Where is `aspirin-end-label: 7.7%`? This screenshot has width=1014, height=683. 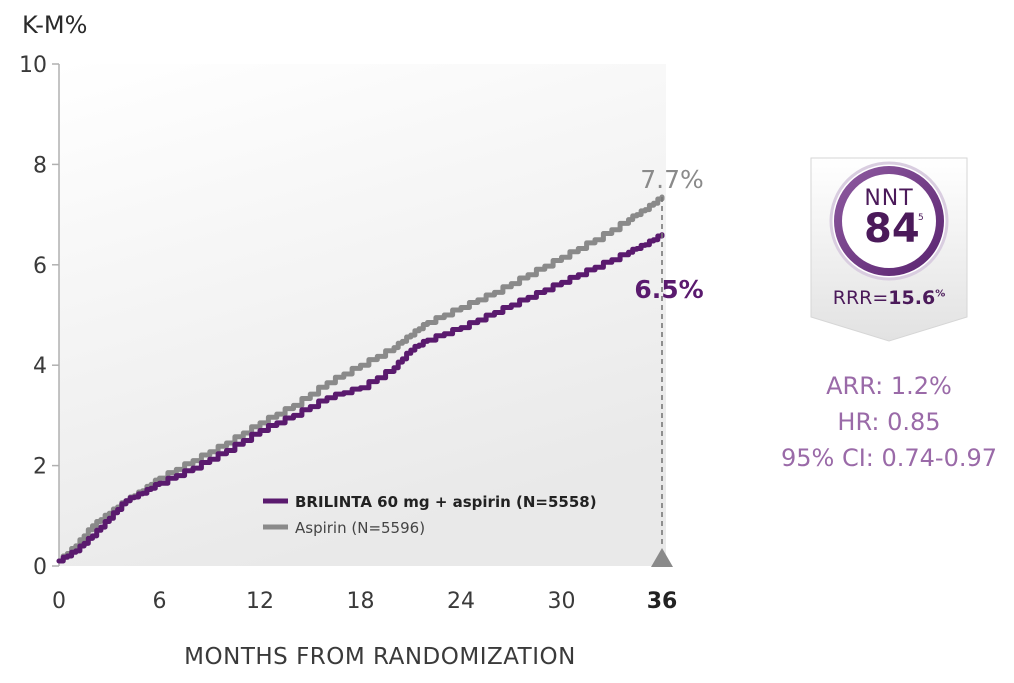 aspirin-end-label: 7.7% is located at coordinates (672, 179).